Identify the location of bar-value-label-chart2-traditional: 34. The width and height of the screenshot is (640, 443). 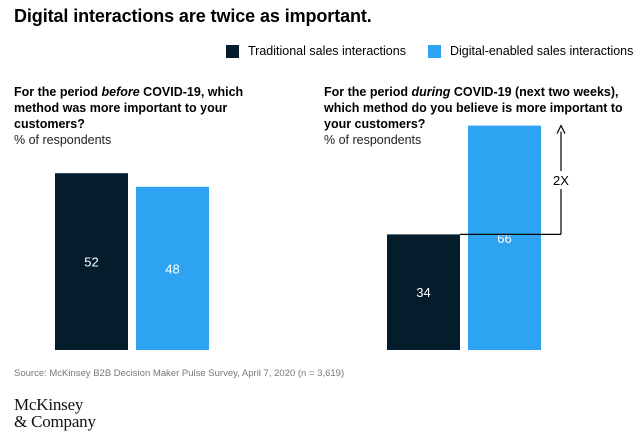
(423, 292).